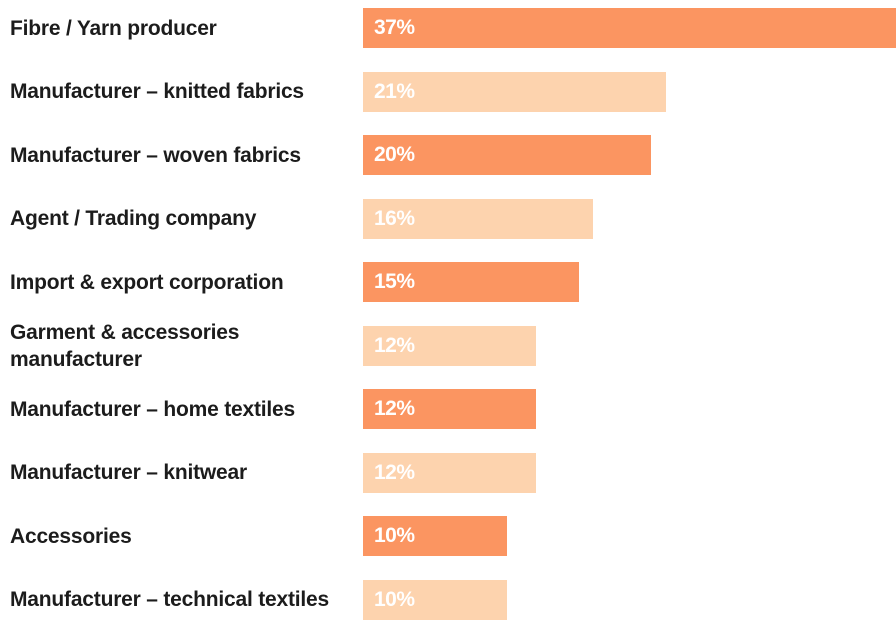 The height and width of the screenshot is (620, 896). Describe the element at coordinates (71, 536) in the screenshot. I see `category-label: Accessories` at that location.